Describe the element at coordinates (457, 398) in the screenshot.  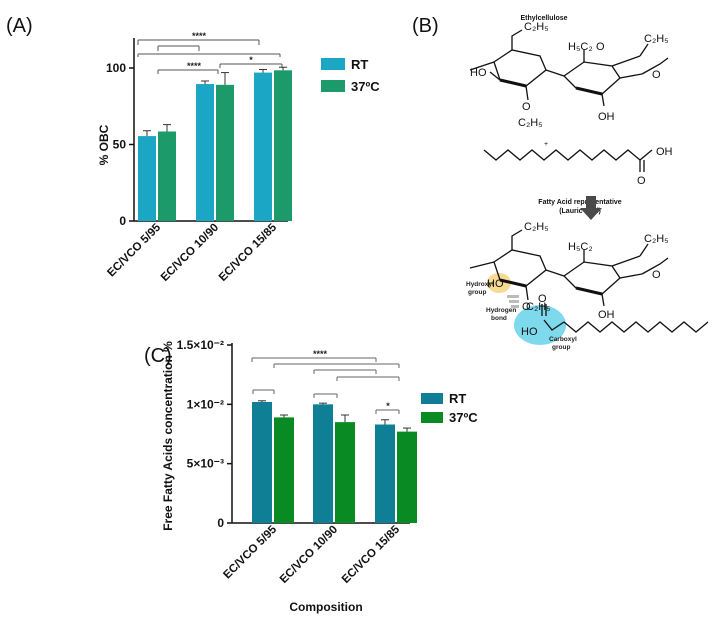
I see `legend-c-rt-label: RT` at that location.